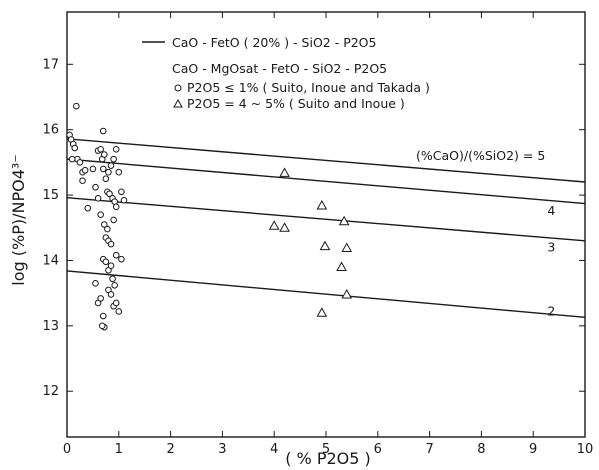 Image resolution: width=599 pixels, height=470 pixels. Describe the element at coordinates (274, 449) in the screenshot. I see `x-tick-label: 4` at that location.